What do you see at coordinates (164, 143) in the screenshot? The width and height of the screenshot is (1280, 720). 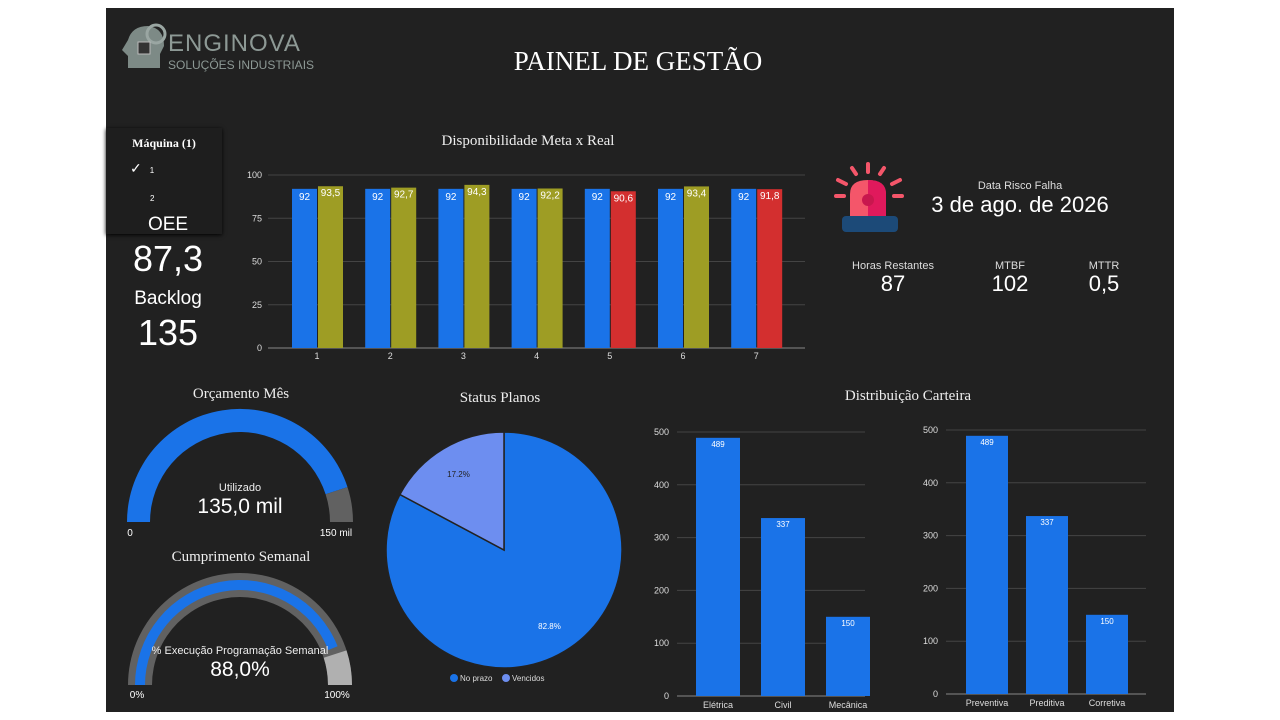 I see `filter-title: Máquina (1)` at bounding box center [164, 143].